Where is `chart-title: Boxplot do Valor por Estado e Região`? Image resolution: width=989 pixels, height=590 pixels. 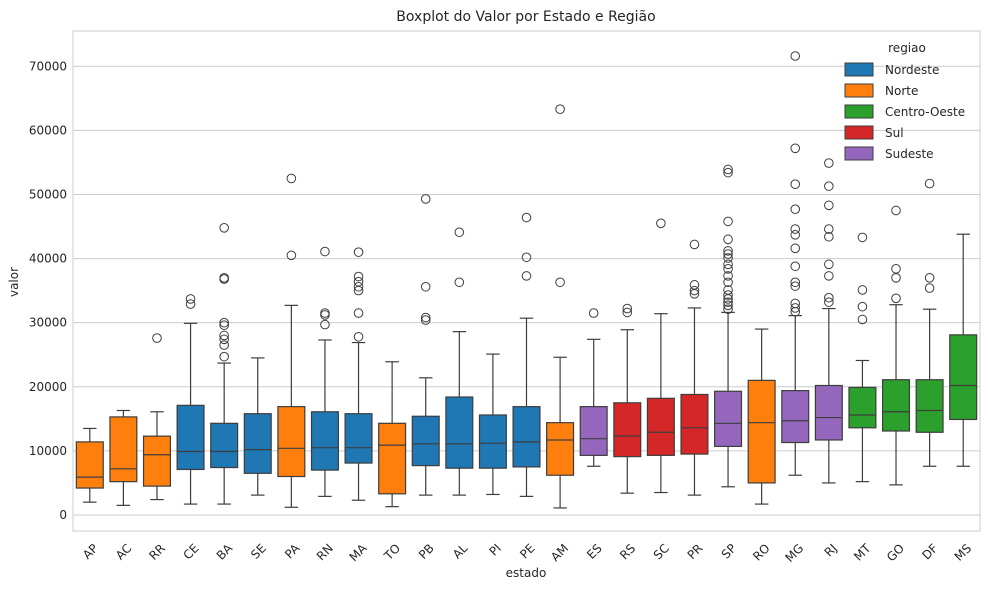 chart-title: Boxplot do Valor por Estado e Região is located at coordinates (525, 17).